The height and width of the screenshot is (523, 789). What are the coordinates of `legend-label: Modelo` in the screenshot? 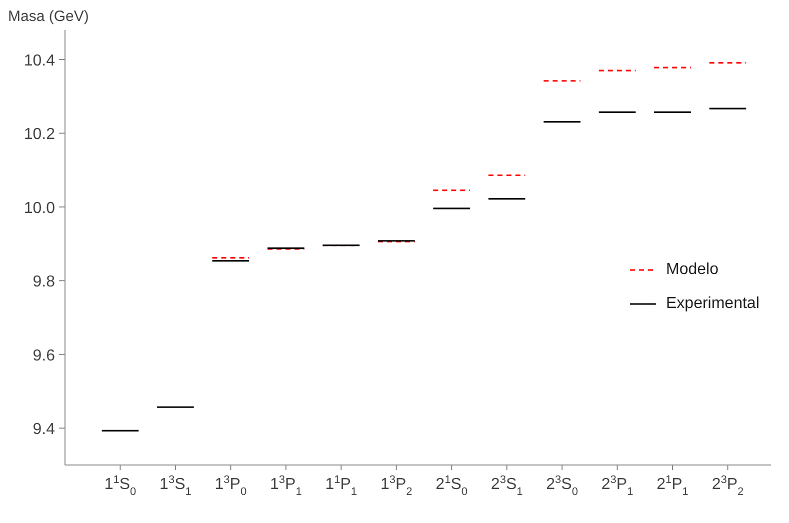 It's located at (692, 270).